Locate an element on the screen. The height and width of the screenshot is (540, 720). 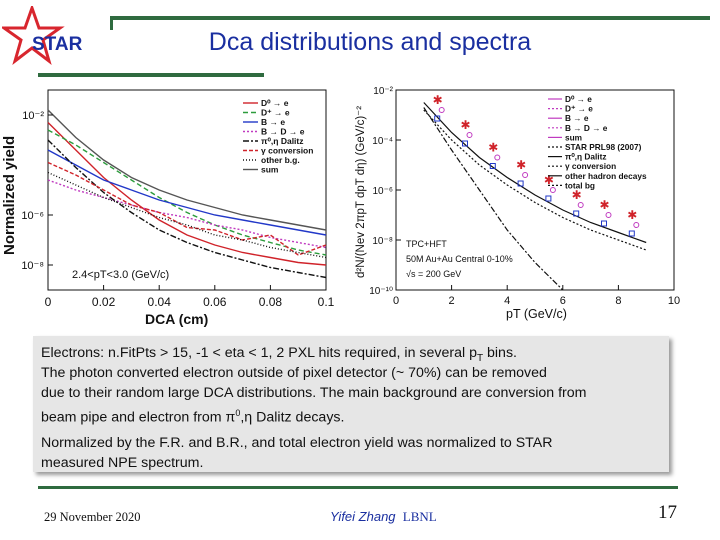
logo-text: STAR is located at coordinates (57, 44).